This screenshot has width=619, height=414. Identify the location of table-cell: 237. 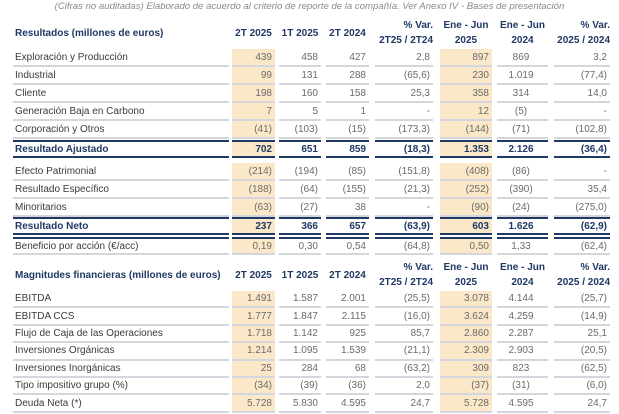
(253, 226).